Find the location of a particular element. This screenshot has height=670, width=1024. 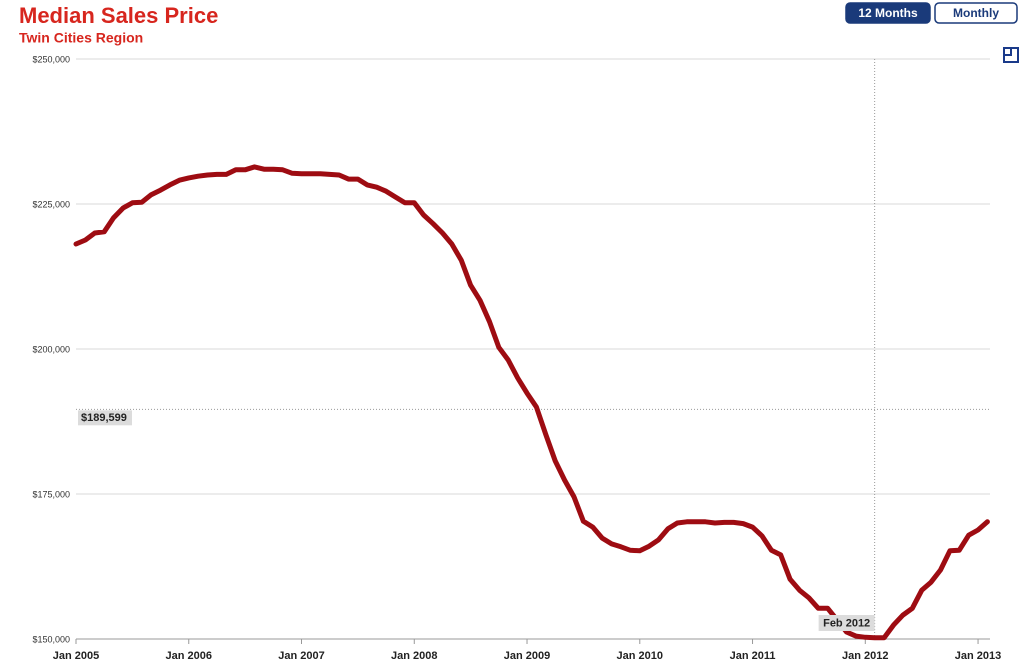

x-tick-label: Jan 2007 is located at coordinates (301, 656).